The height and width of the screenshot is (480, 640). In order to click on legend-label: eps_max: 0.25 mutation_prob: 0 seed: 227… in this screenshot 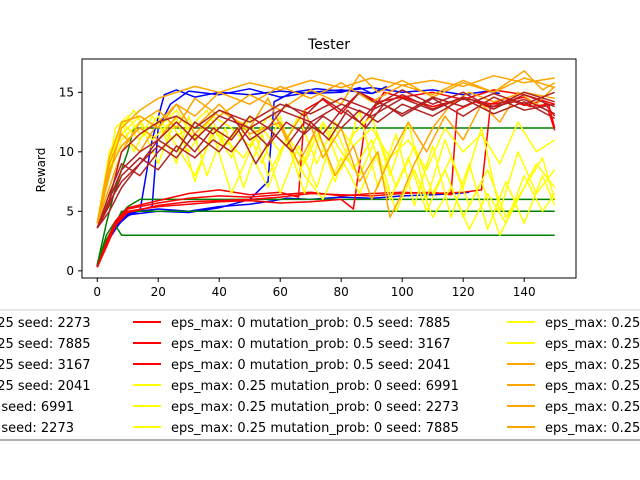, I will do `click(315, 407)`.